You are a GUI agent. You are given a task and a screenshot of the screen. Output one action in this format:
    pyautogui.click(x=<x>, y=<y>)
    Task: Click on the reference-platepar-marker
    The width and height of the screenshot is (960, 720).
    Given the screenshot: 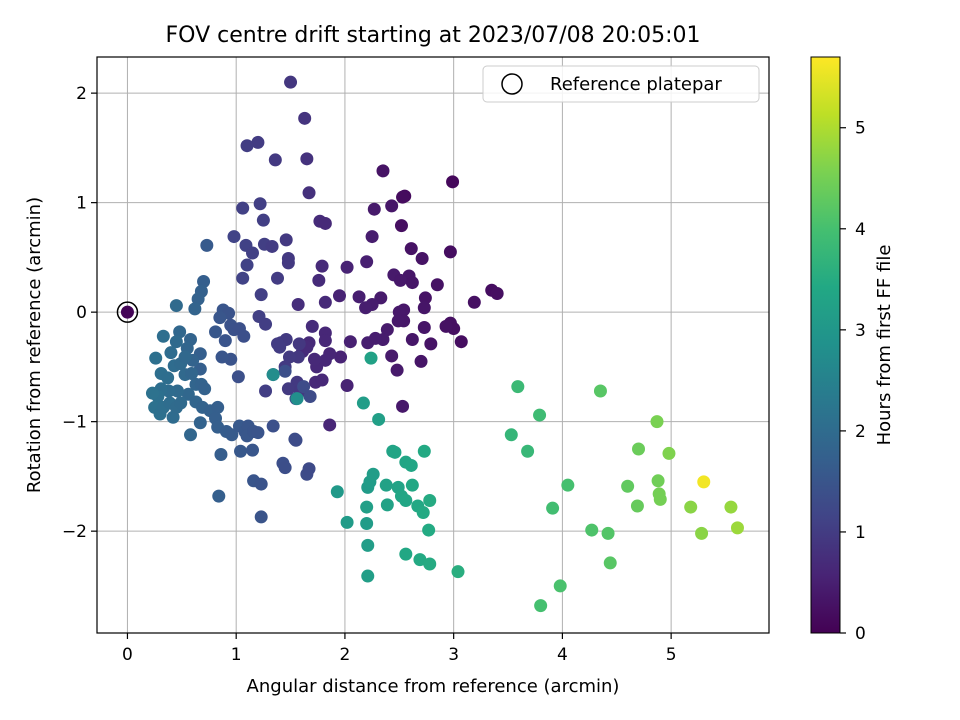 What is the action you would take?
    pyautogui.click(x=127, y=312)
    